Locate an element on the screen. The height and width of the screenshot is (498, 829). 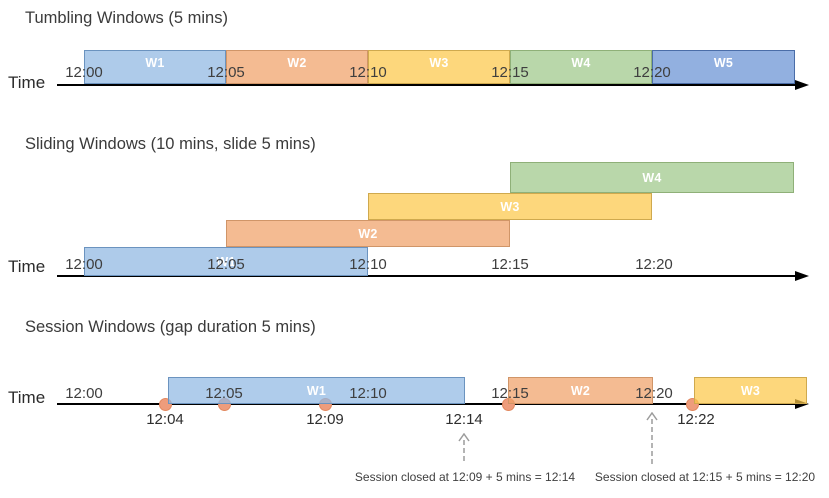
section-title-tumbling: Tumbling Windows (5 mins) is located at coordinates (126, 18).